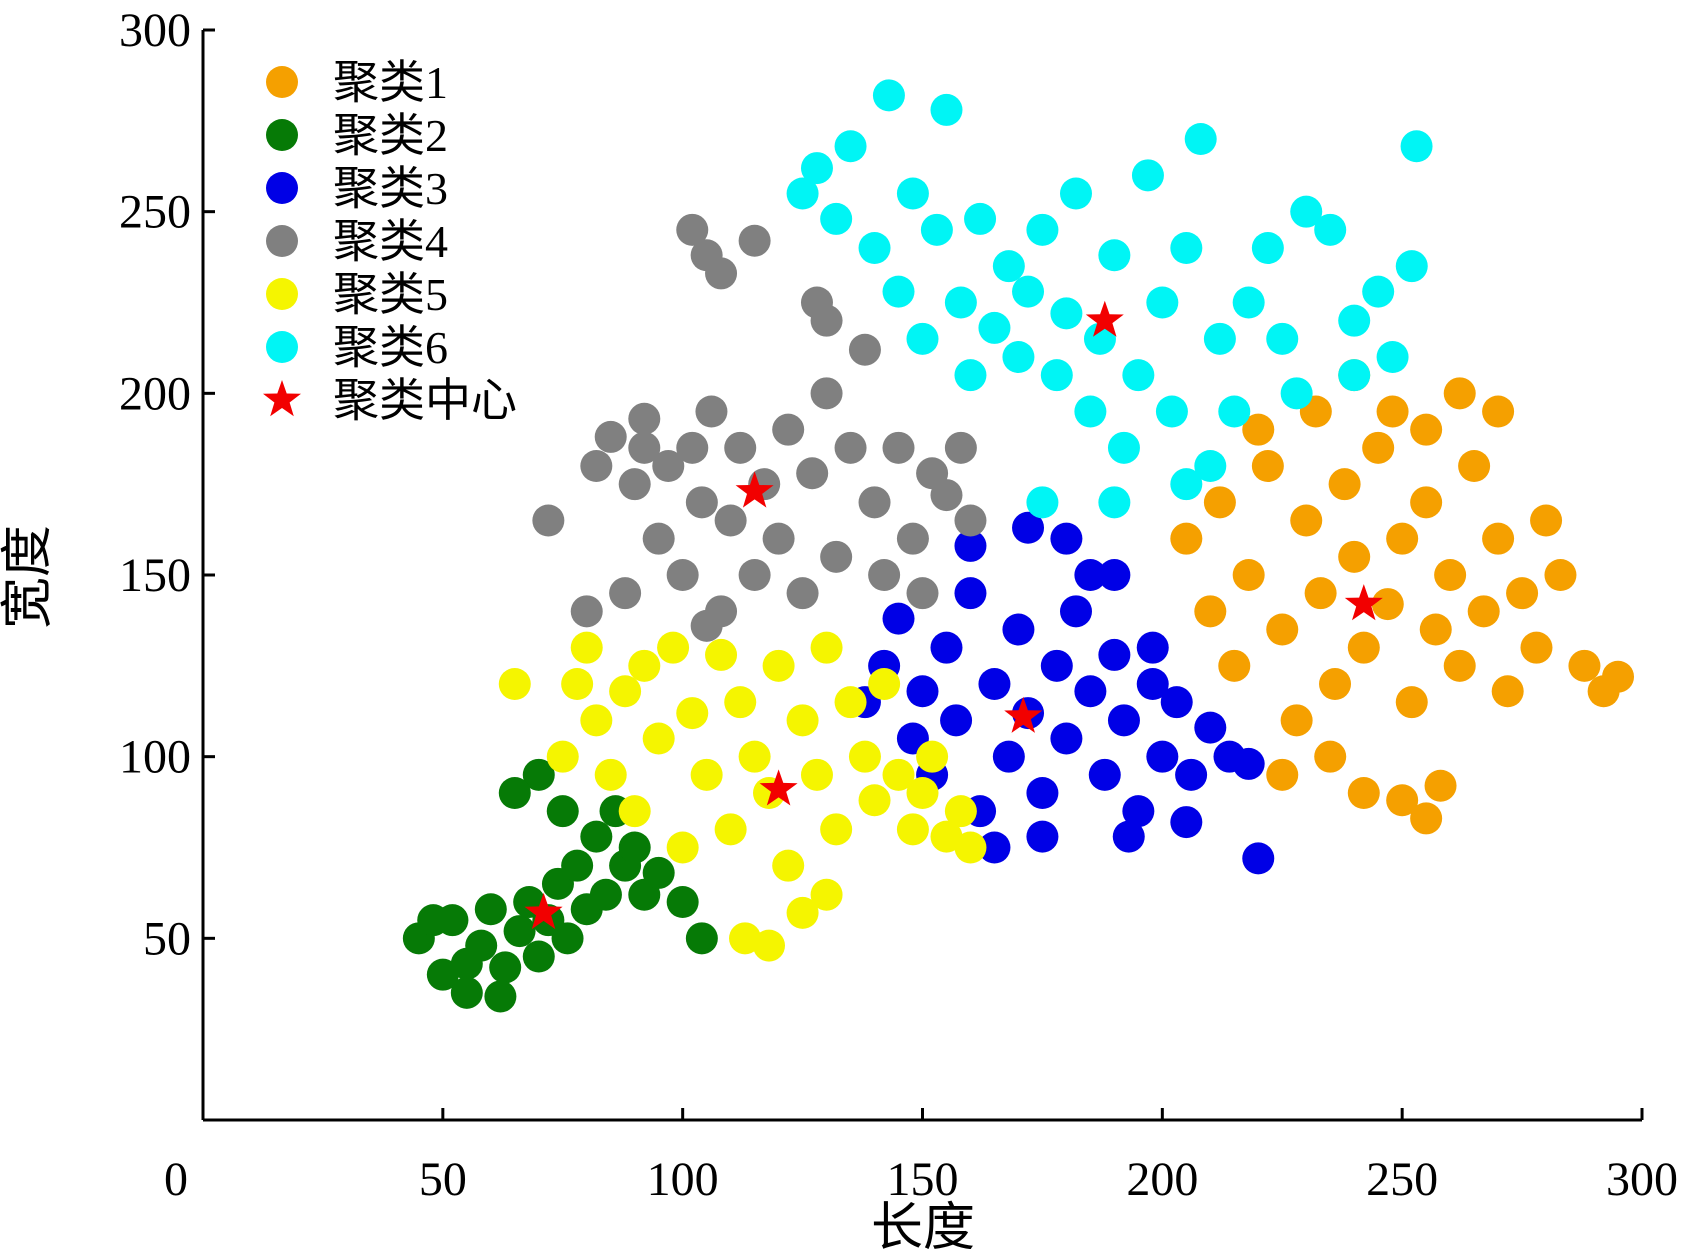  Describe the element at coordinates (155, 575) in the screenshot. I see `y-tick-label: 150` at that location.